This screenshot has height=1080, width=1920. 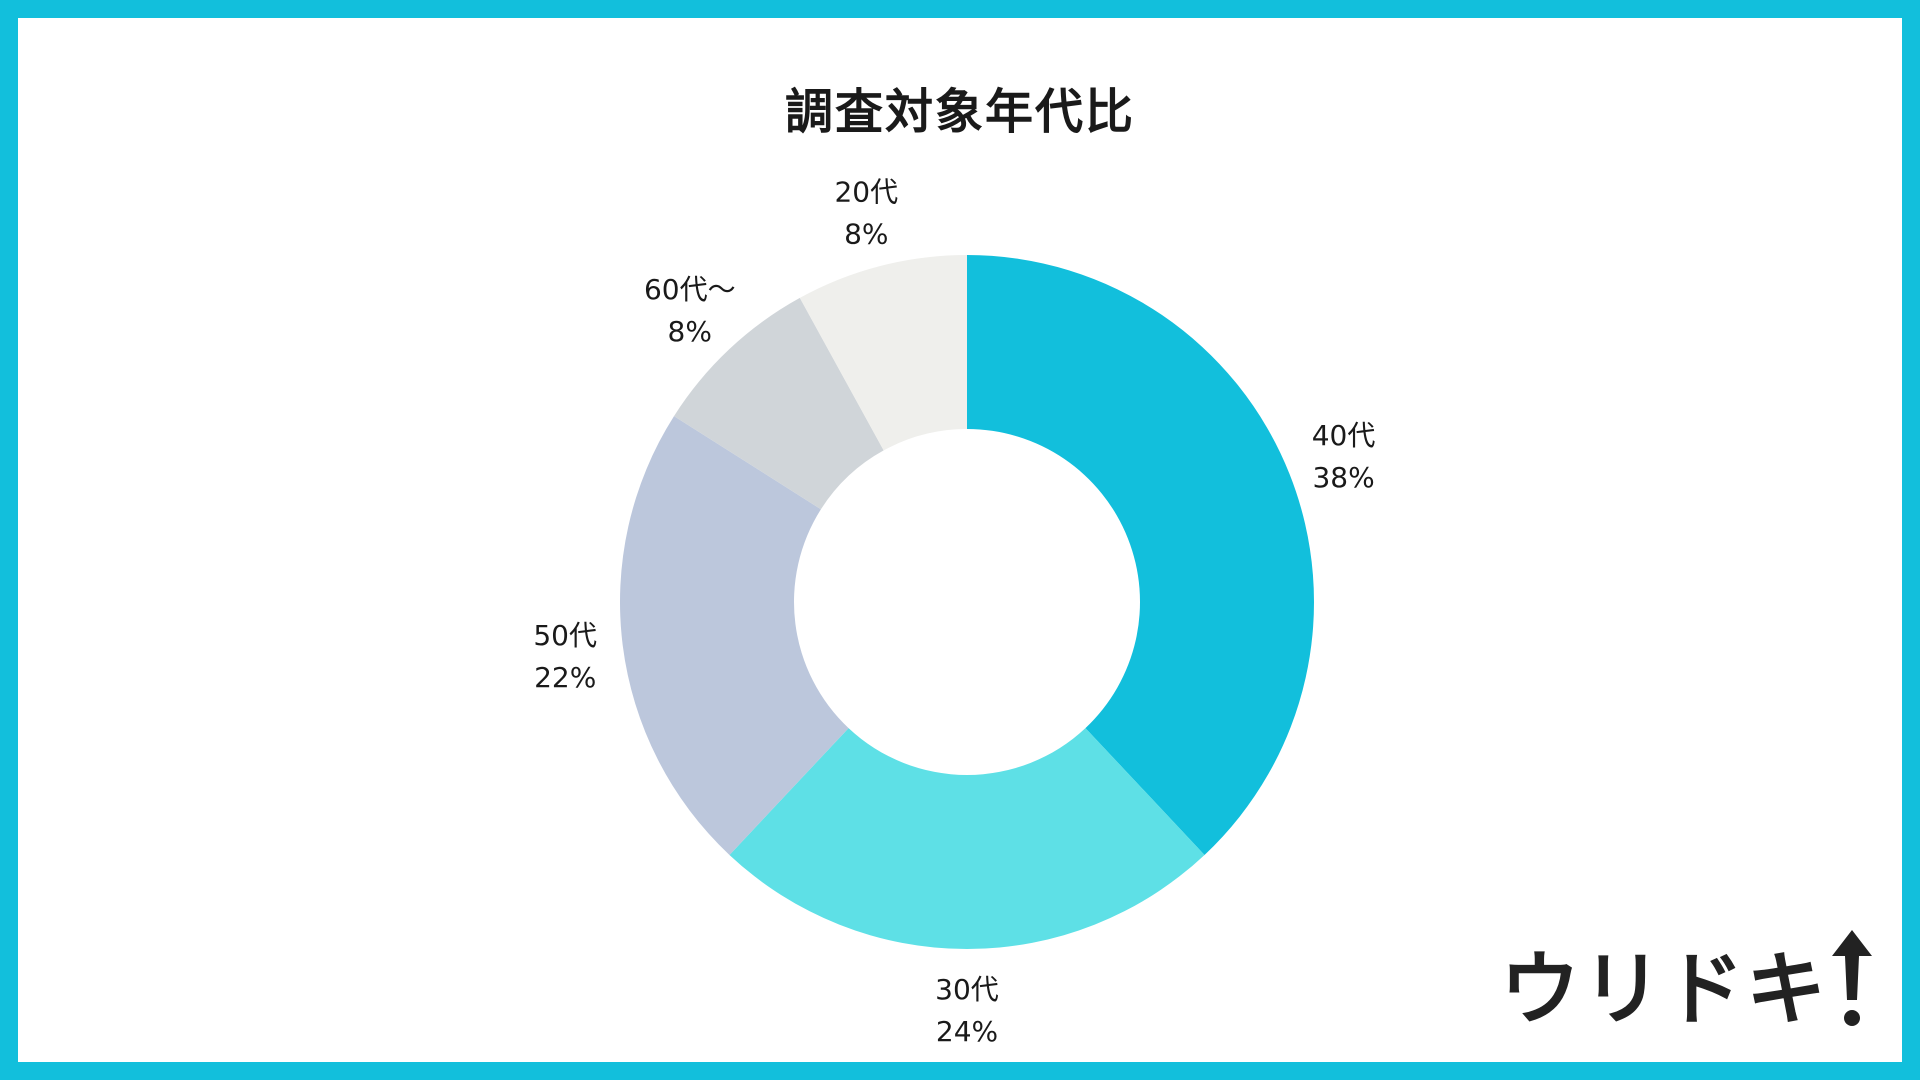 What do you see at coordinates (1664, 989) in the screenshot?
I see `logo-text: ウリドキ` at bounding box center [1664, 989].